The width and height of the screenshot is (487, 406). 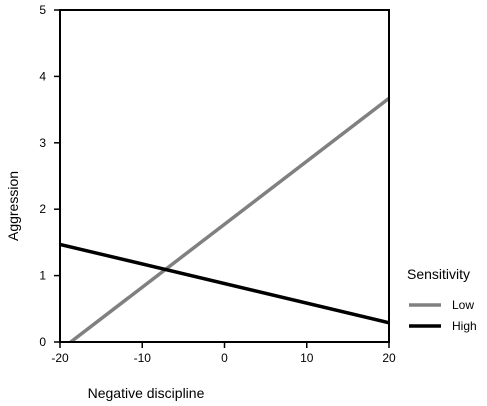 I want to click on x-tick-label: 10, so click(x=307, y=358).